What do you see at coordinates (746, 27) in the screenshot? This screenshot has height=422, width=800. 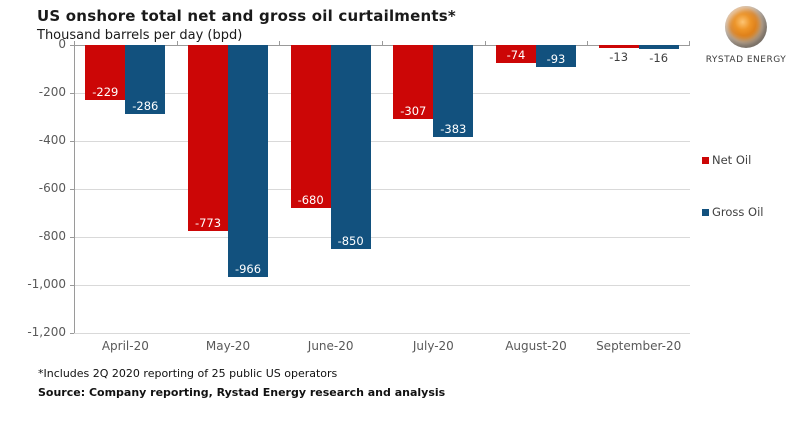 I see `globe-icon` at bounding box center [746, 27].